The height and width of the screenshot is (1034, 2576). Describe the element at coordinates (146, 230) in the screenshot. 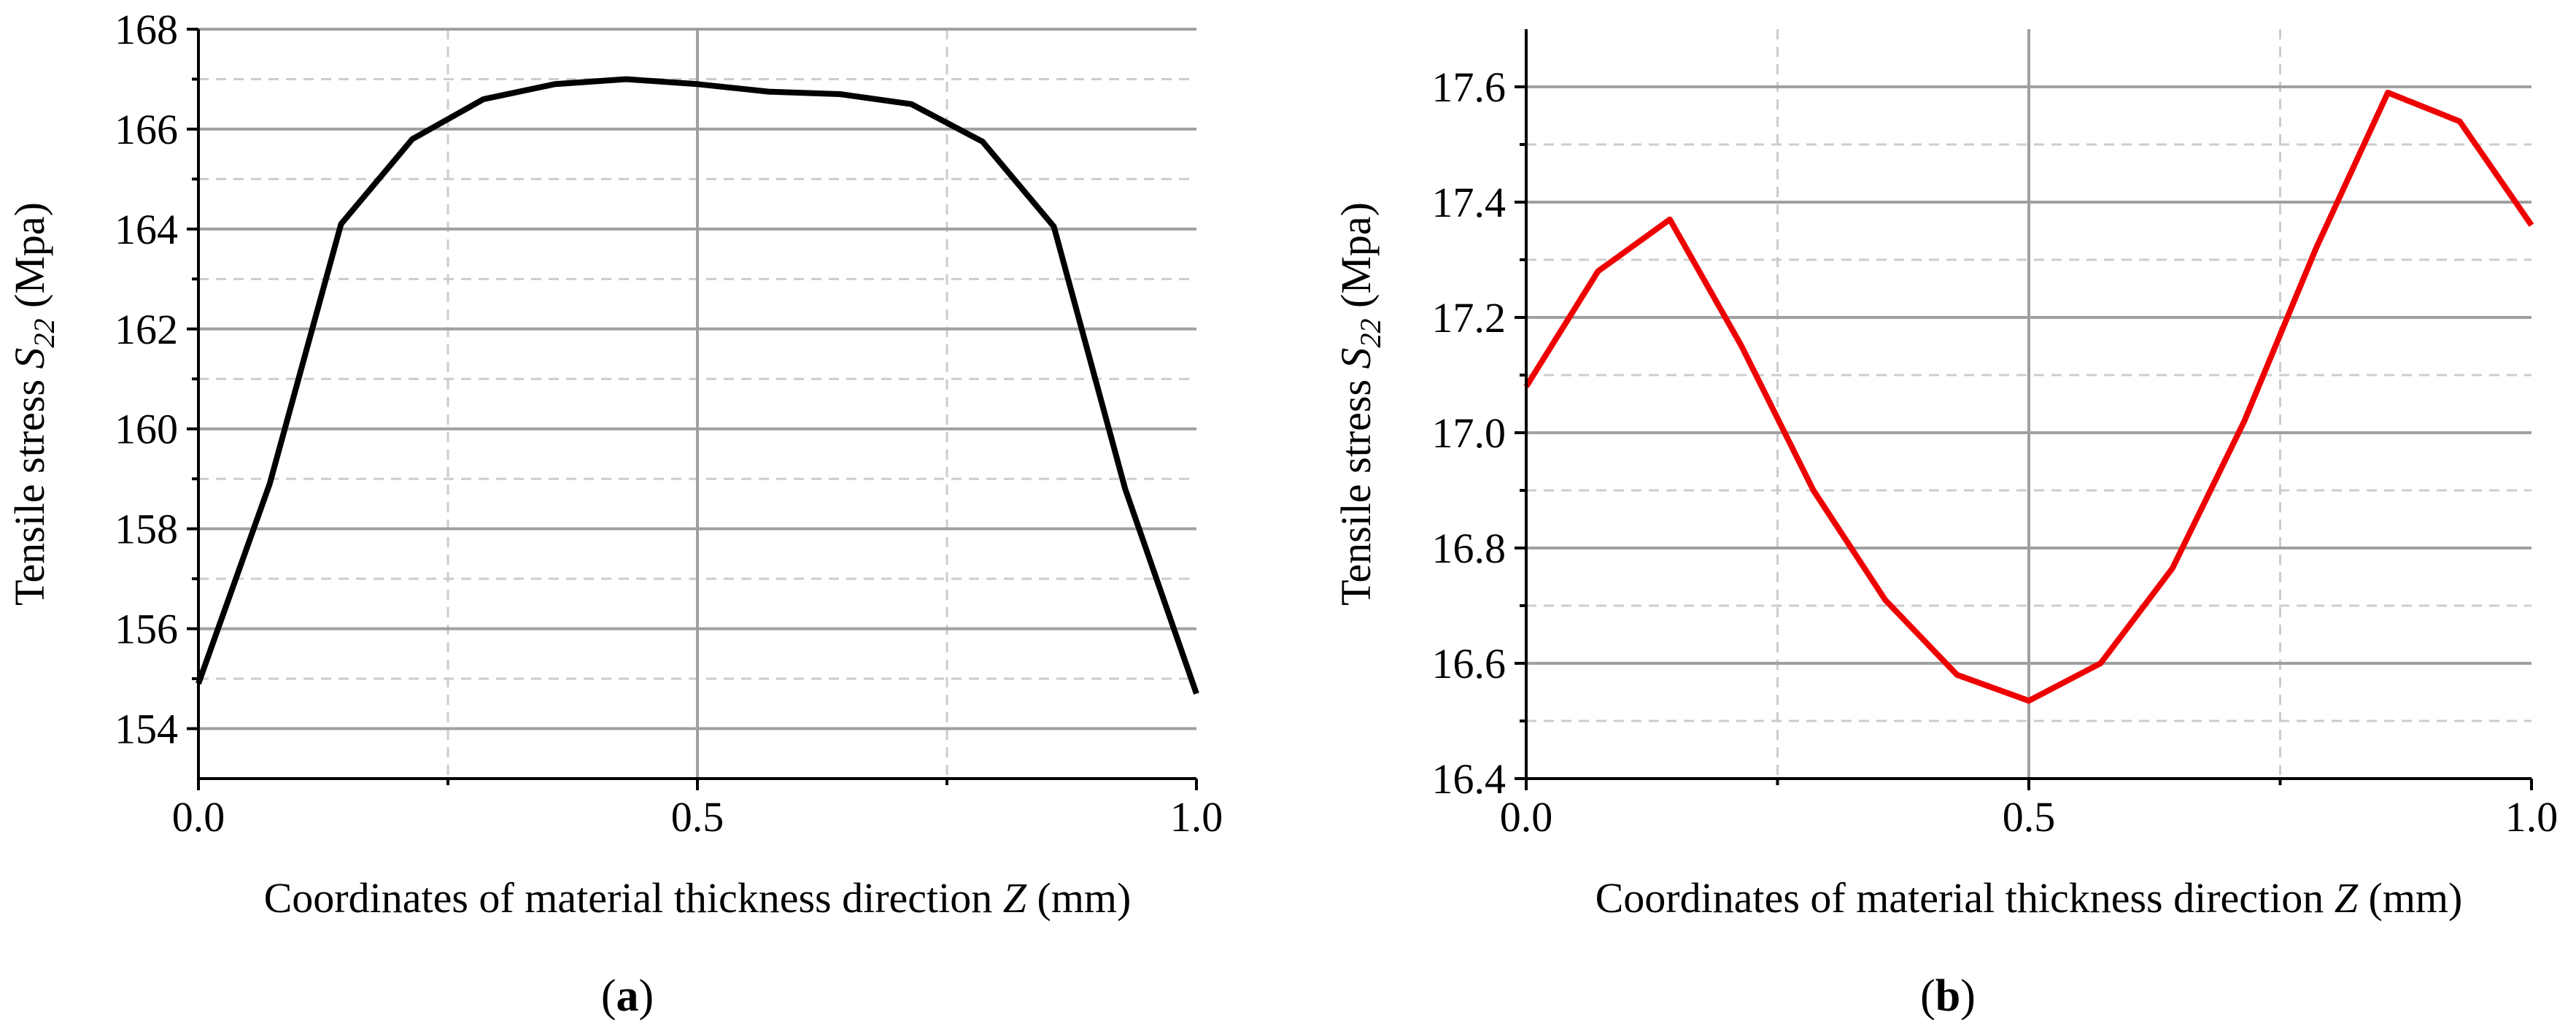

I see `y-tick-label: 164` at that location.